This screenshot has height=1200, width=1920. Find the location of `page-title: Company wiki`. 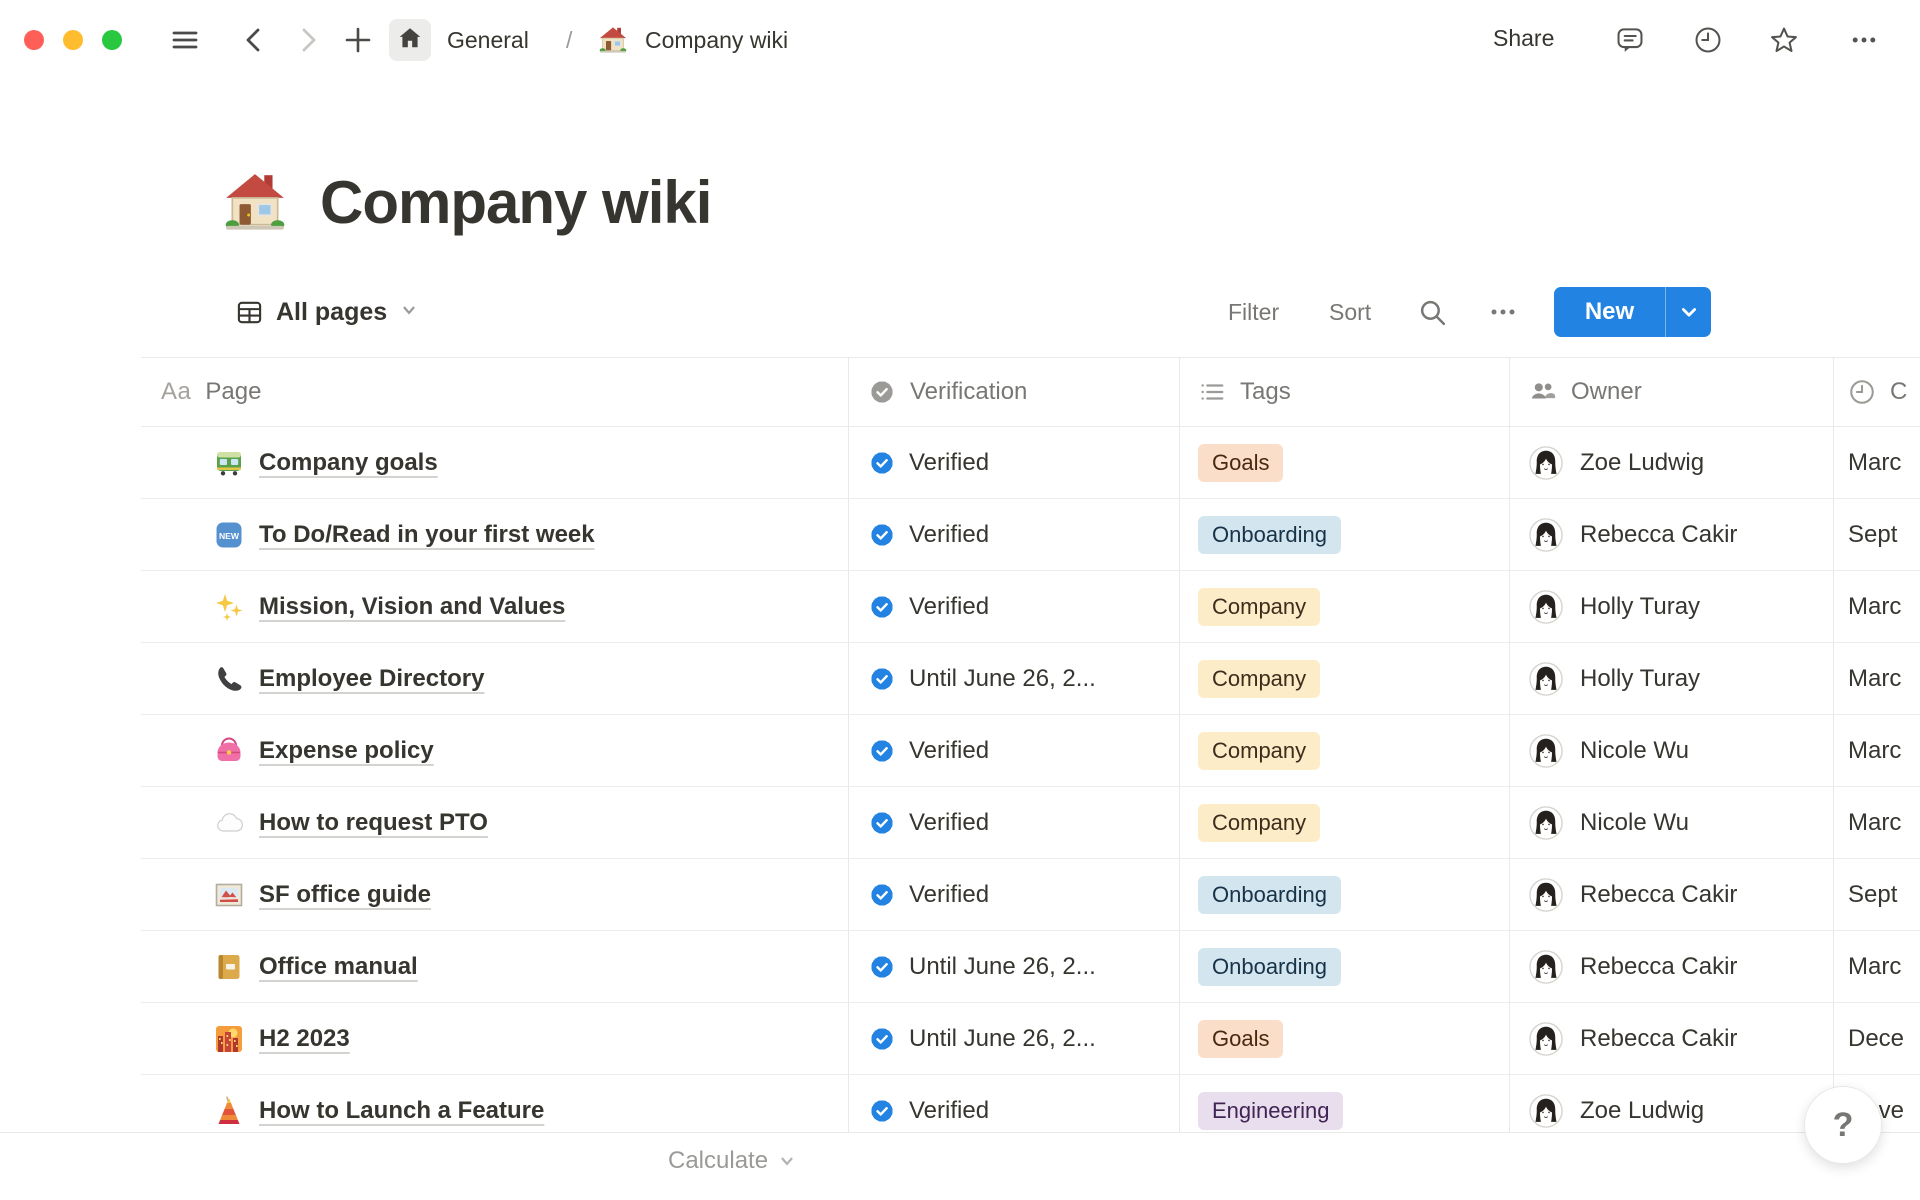

page-title: Company wiki is located at coordinates (516, 202).